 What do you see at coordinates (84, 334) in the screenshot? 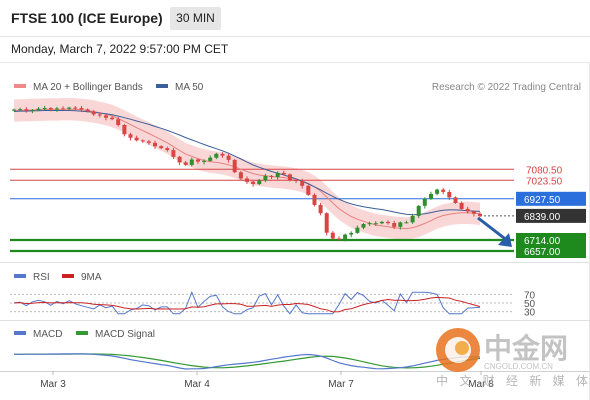
I see `macd-legend: MACD MACD Signal` at bounding box center [84, 334].